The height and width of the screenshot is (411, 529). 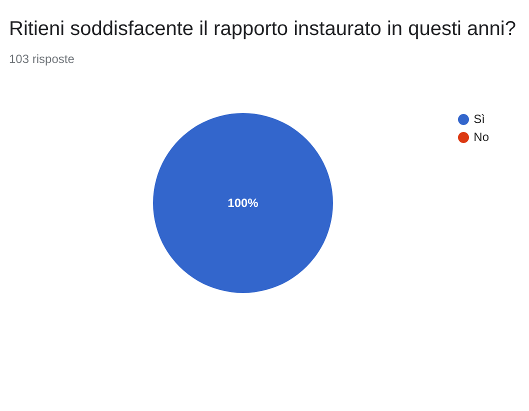 What do you see at coordinates (262, 29) in the screenshot?
I see `chart-title: Ritieni soddisfacente il rapporto instaurato in questi anni?` at bounding box center [262, 29].